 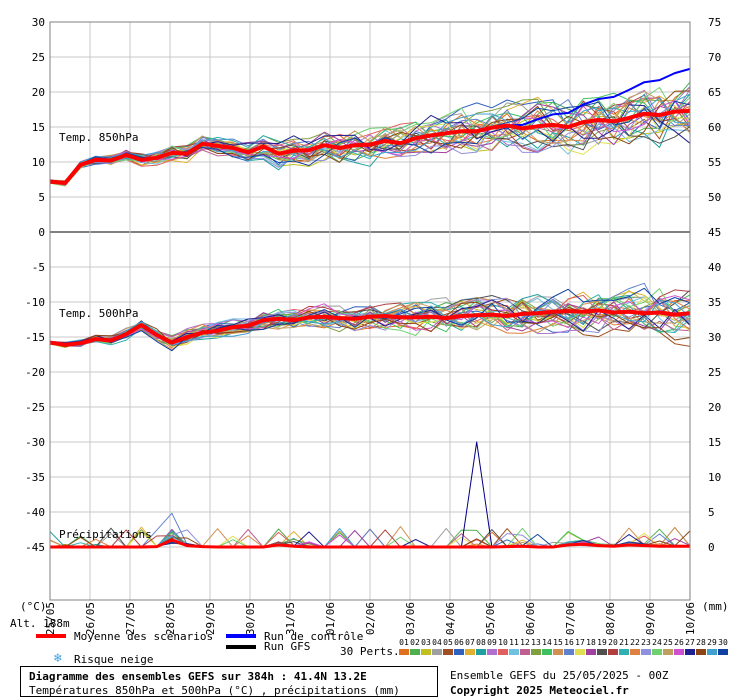 What do you see at coordinates (536, 642) in the screenshot?
I see `pert-number: 13` at bounding box center [536, 642].